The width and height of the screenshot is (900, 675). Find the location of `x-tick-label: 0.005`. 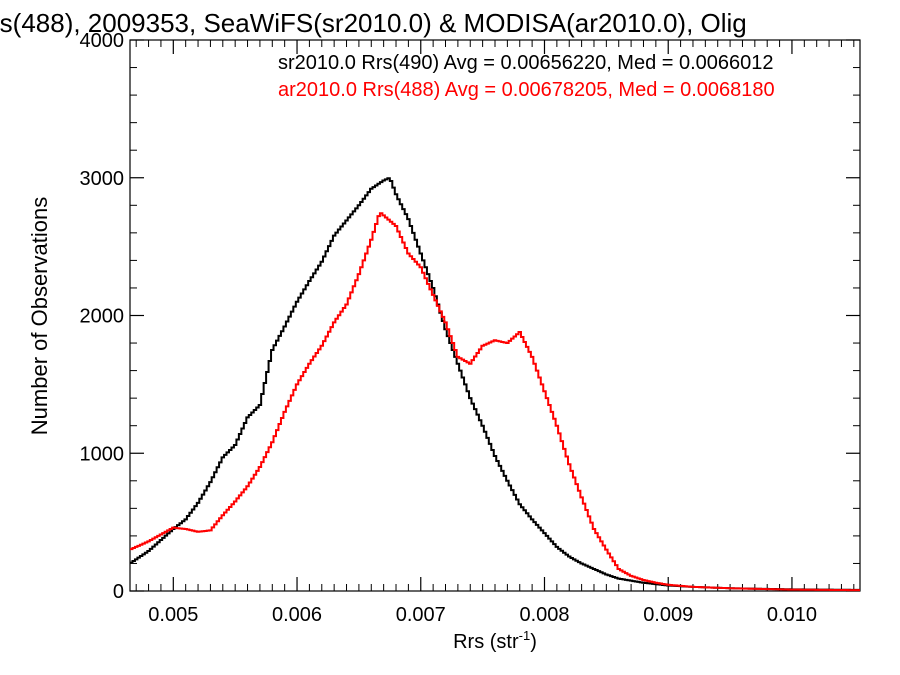

x-tick-label: 0.005 is located at coordinates (173, 615).